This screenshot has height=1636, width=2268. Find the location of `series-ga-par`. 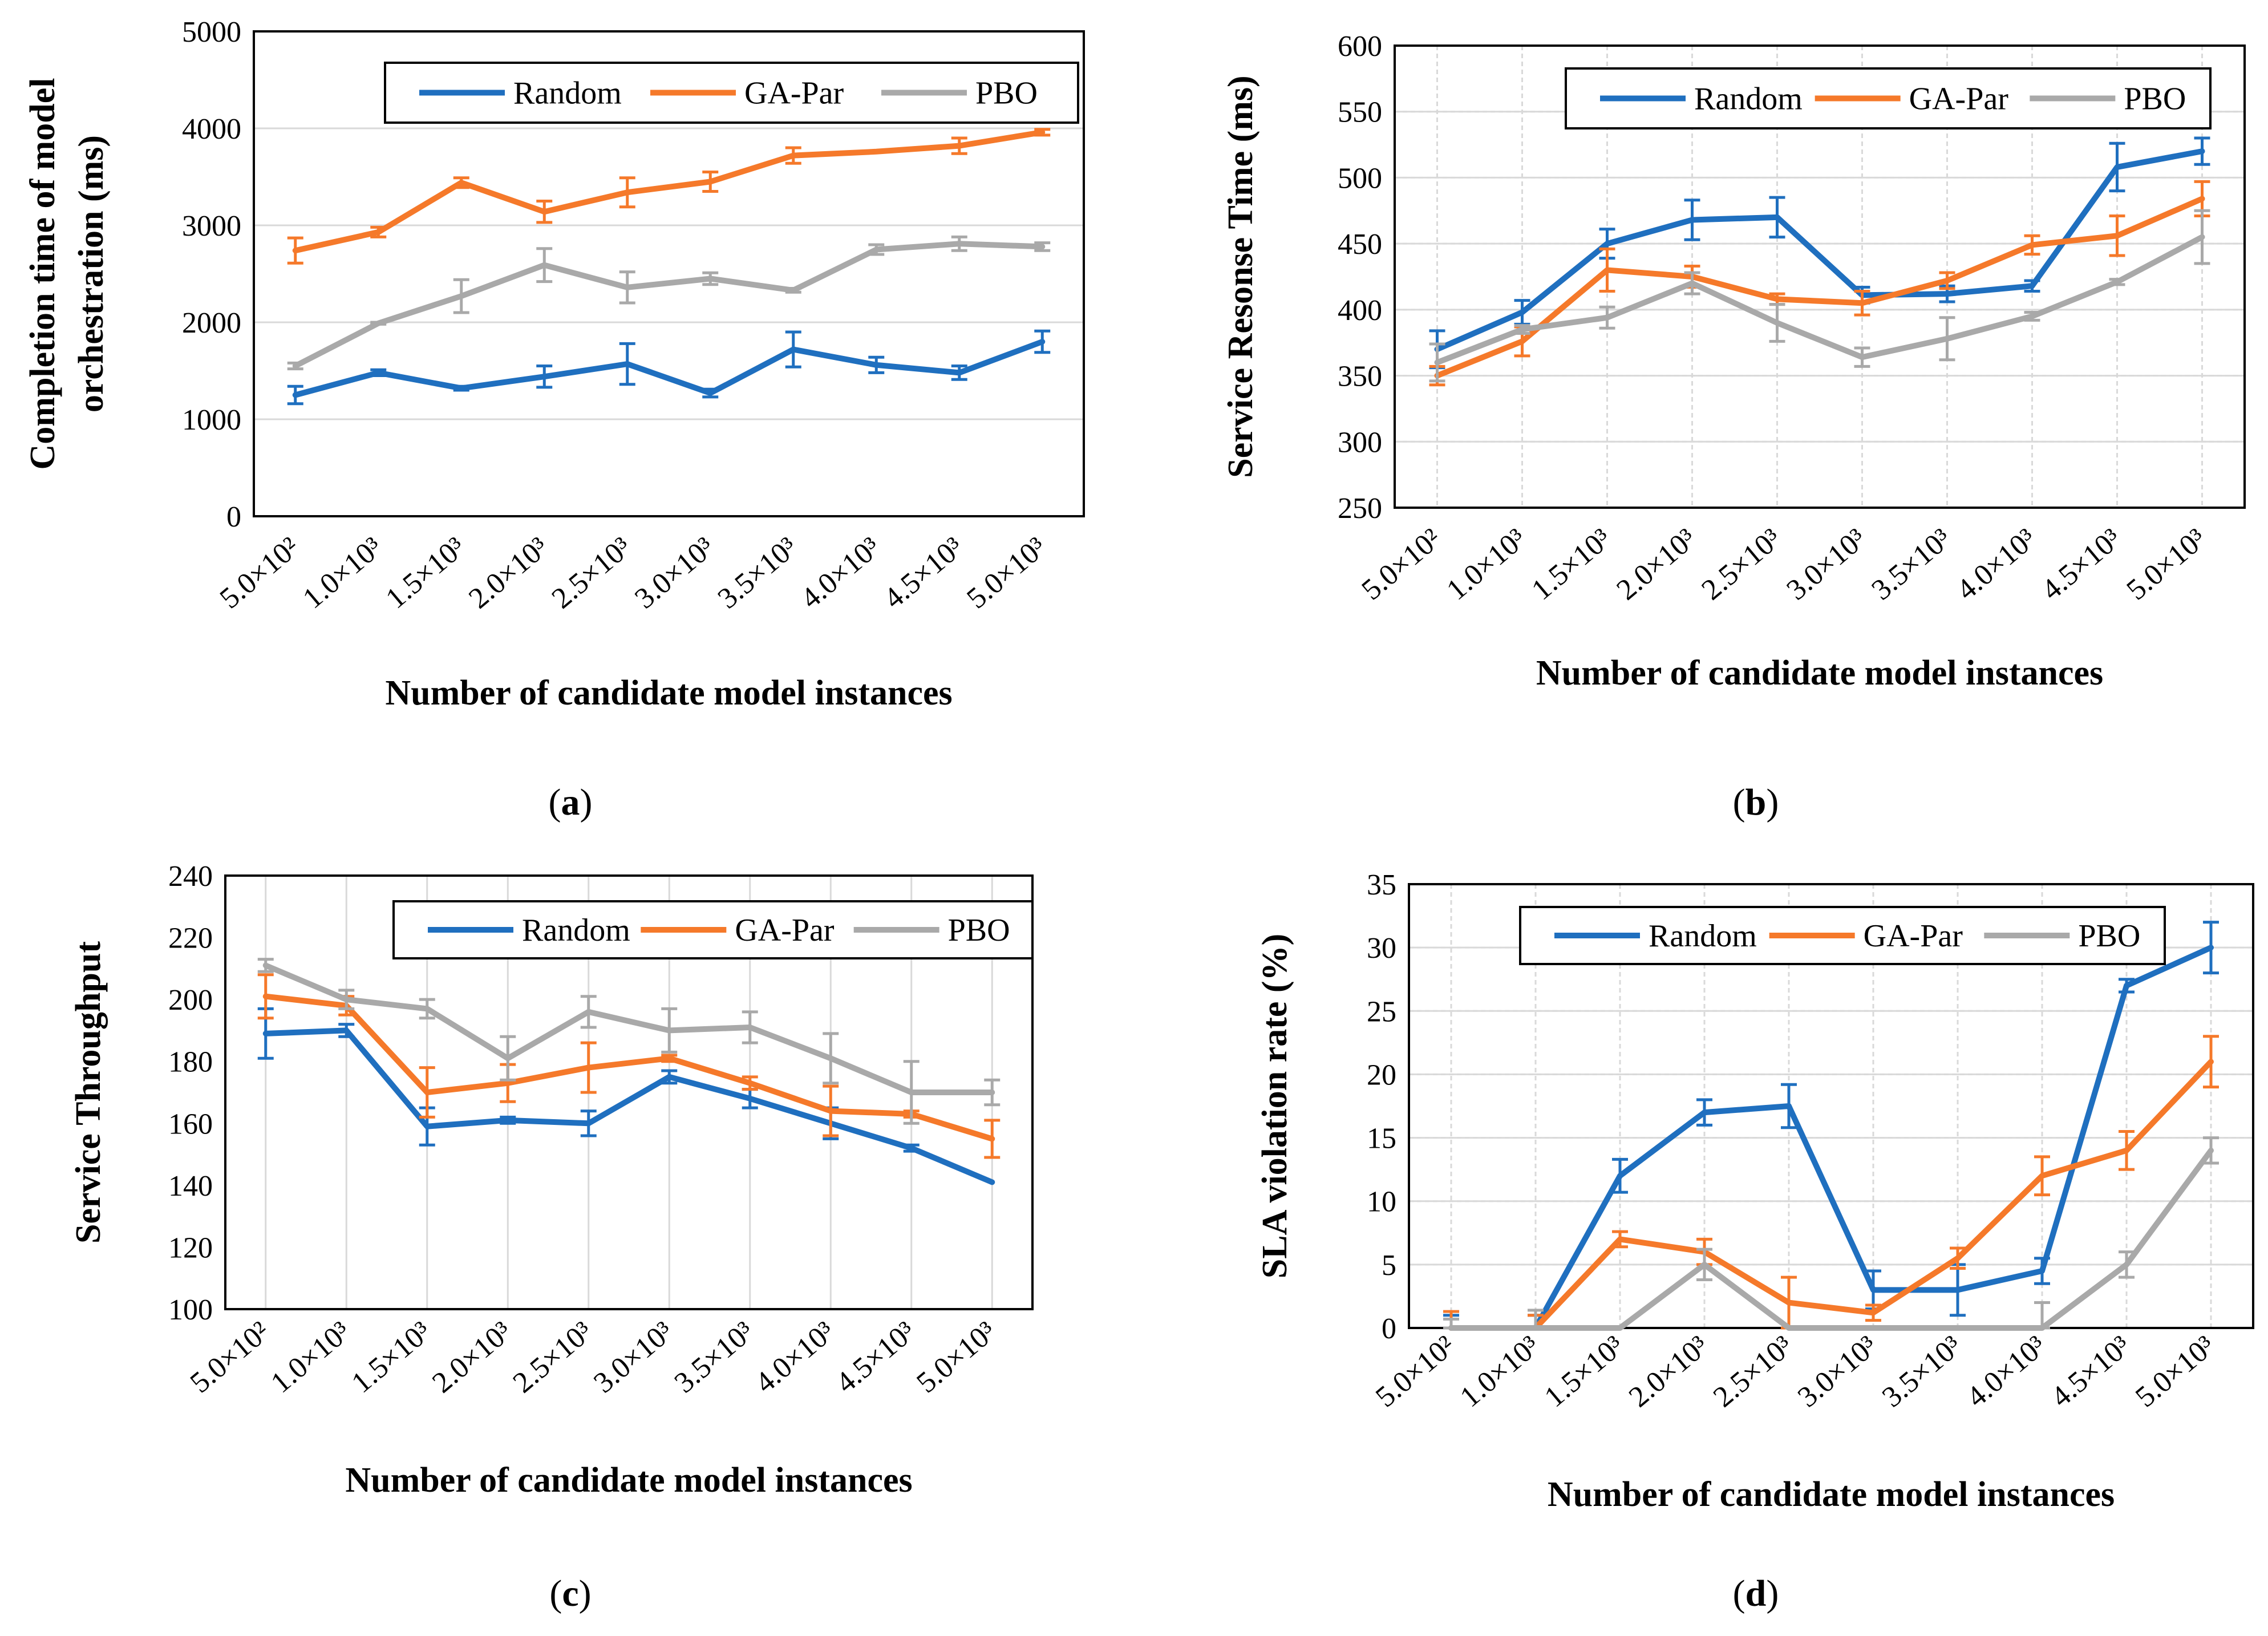

series-ga-par is located at coordinates (1831, 1183).